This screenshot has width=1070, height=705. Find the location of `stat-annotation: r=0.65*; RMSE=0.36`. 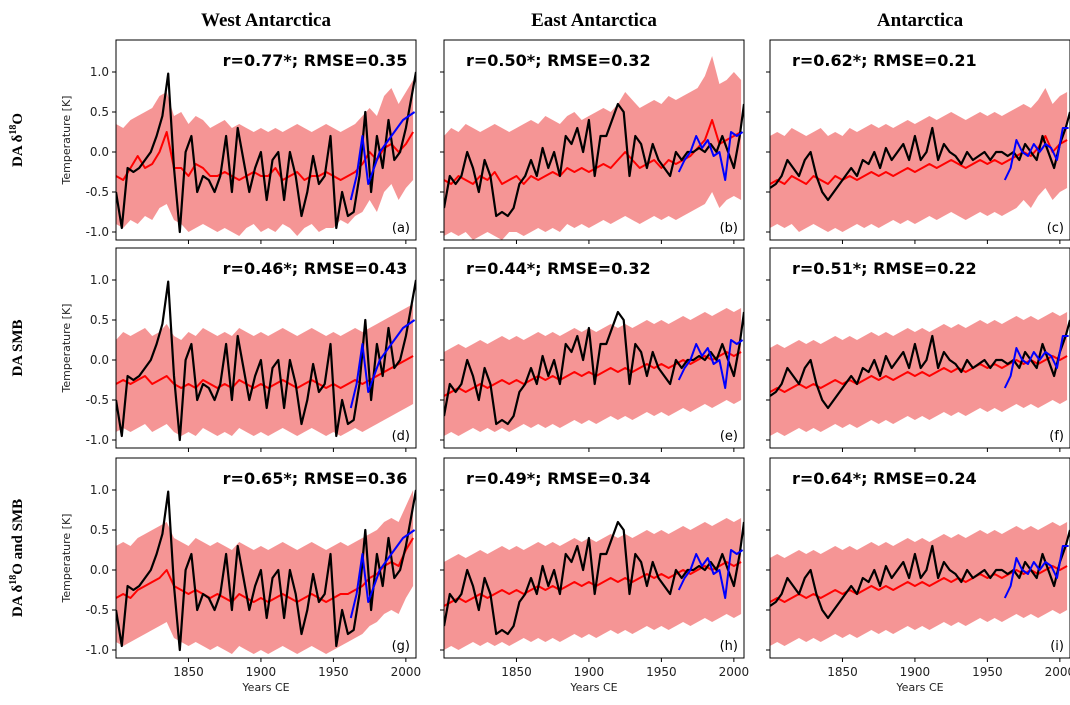

stat-annotation: r=0.65*; RMSE=0.36 is located at coordinates (315, 478).